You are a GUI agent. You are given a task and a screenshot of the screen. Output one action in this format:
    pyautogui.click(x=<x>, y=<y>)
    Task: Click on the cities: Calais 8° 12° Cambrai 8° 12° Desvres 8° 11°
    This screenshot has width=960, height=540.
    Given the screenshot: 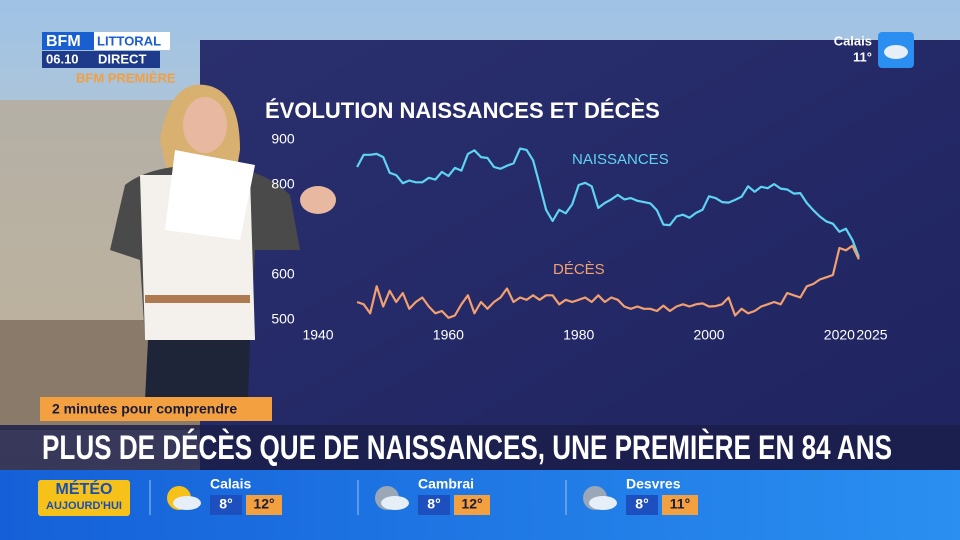 What is the action you would take?
    pyautogui.click(x=423, y=495)
    